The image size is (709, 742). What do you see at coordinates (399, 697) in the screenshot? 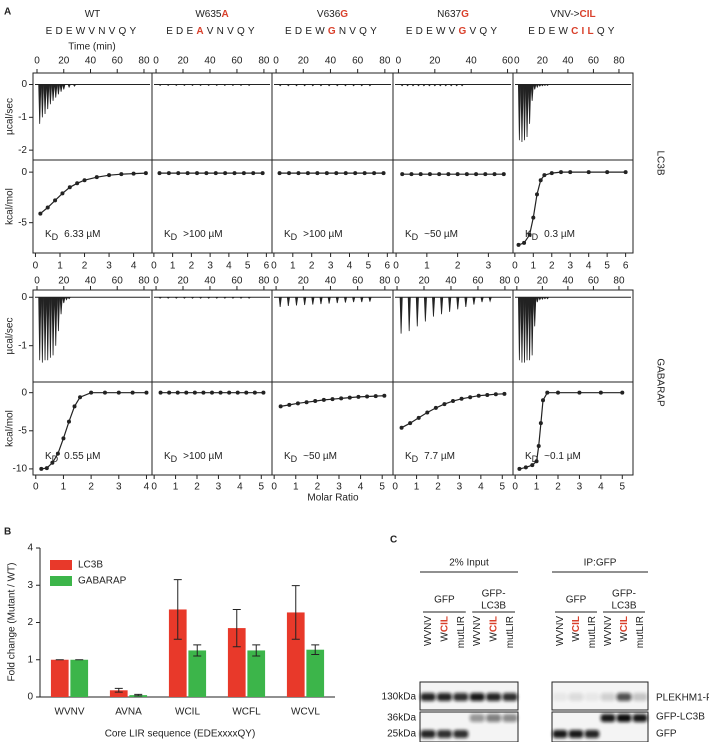
I see `size-marker: 130kDa` at bounding box center [399, 697].